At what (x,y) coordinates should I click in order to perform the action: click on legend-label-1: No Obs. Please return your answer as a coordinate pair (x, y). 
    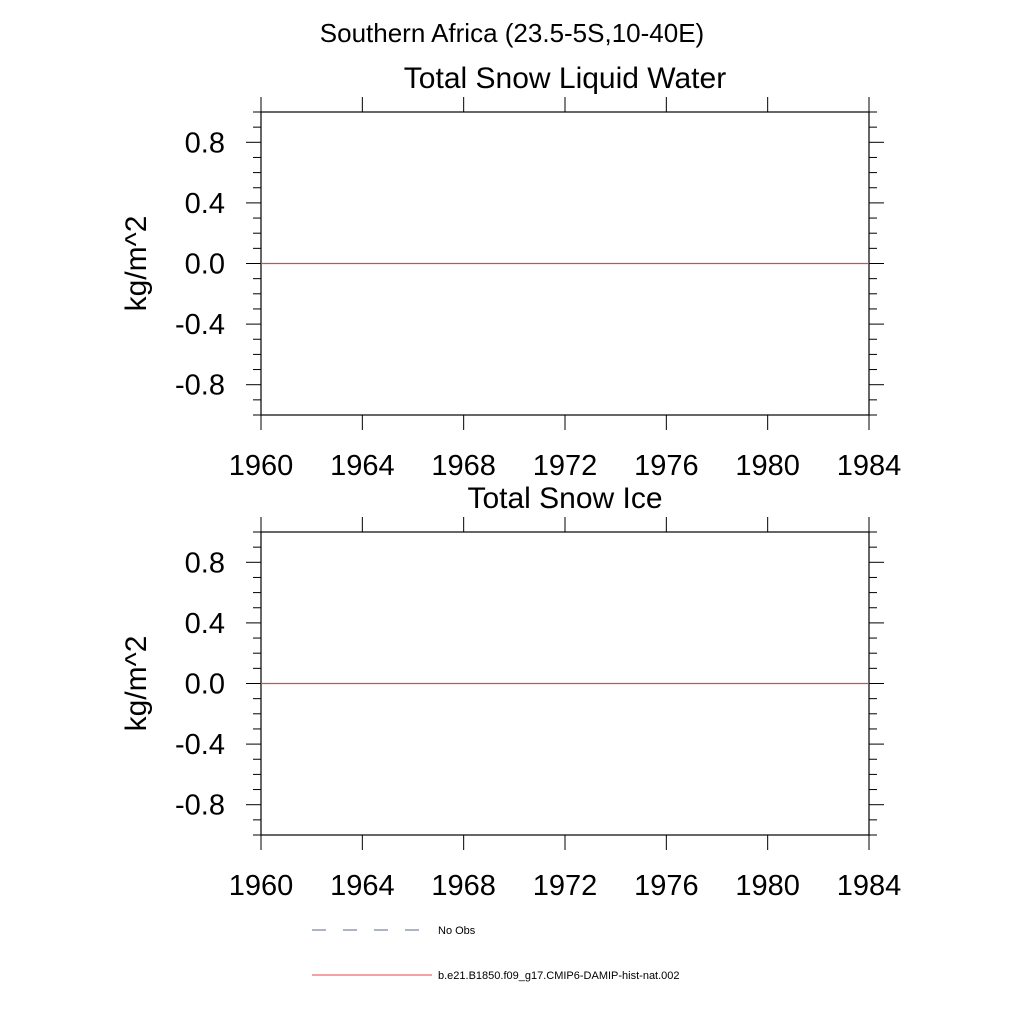
    Looking at the image, I should click on (457, 931).